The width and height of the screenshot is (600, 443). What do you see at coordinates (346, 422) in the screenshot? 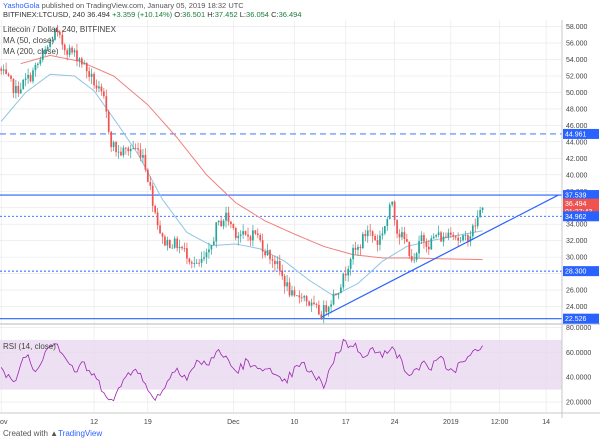
I see `time-tick-label: 17` at bounding box center [346, 422].